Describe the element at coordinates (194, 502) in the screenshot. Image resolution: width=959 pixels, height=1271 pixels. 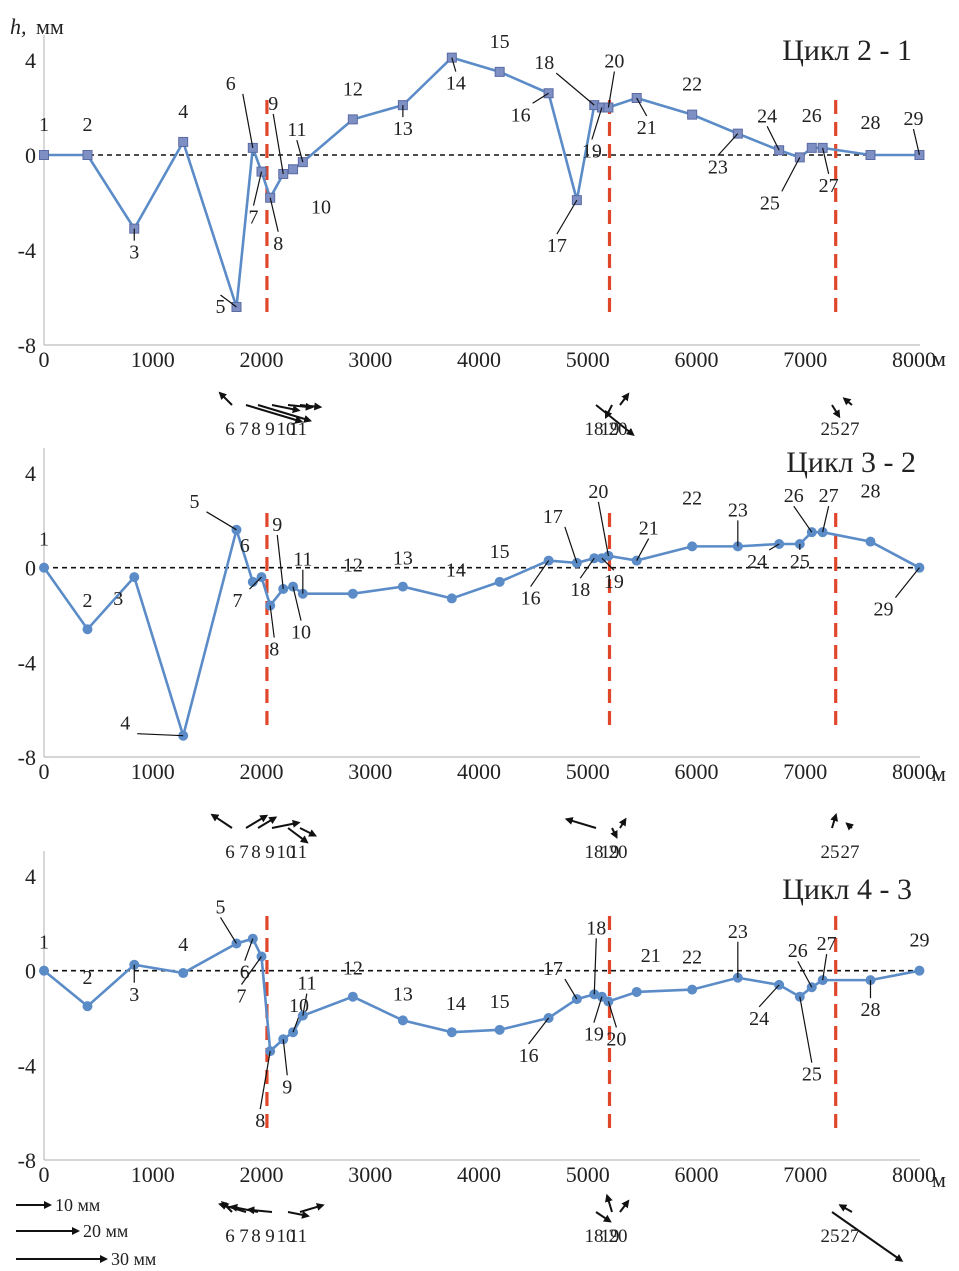
I see `point-label-5: 5` at that location.